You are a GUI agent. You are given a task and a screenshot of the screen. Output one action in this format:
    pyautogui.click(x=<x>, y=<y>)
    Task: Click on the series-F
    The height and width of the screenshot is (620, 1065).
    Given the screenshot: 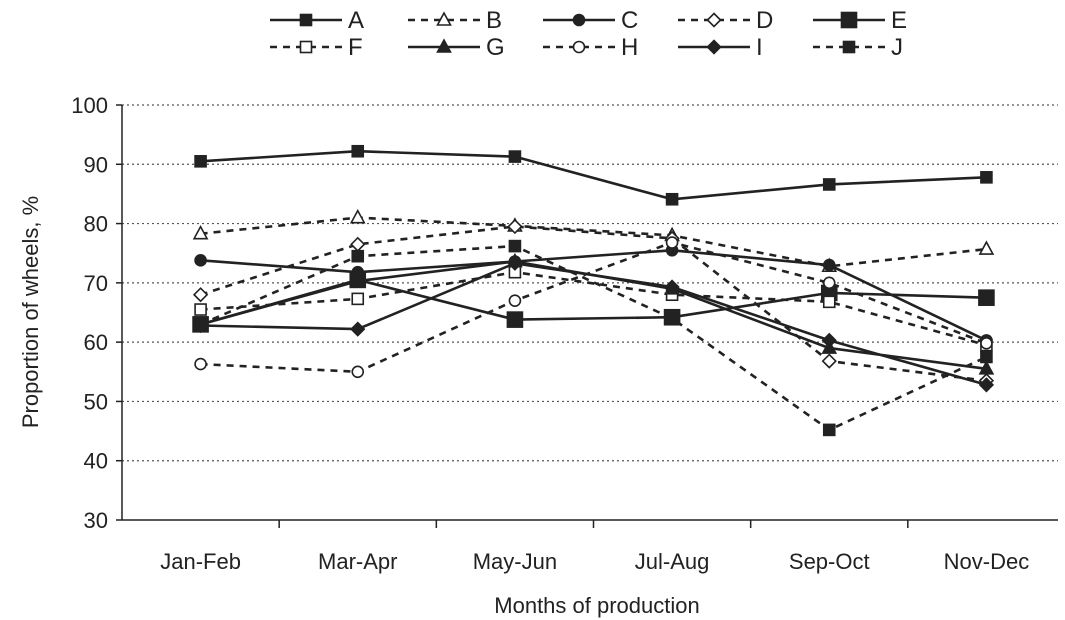 What is the action you would take?
    pyautogui.click(x=593, y=308)
    